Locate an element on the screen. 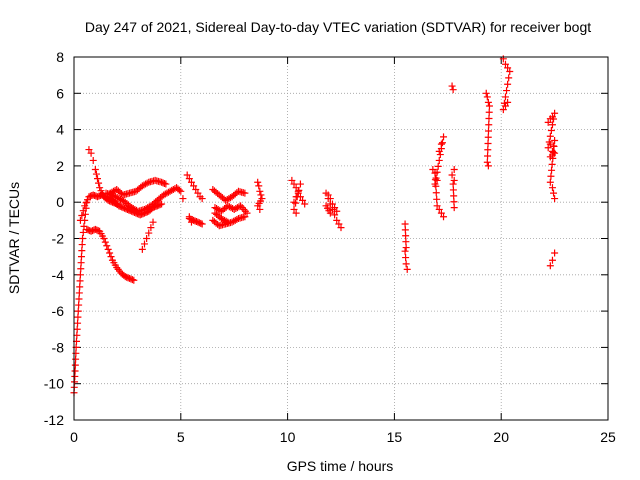  y-tick-label: -4 is located at coordinates (58, 275).